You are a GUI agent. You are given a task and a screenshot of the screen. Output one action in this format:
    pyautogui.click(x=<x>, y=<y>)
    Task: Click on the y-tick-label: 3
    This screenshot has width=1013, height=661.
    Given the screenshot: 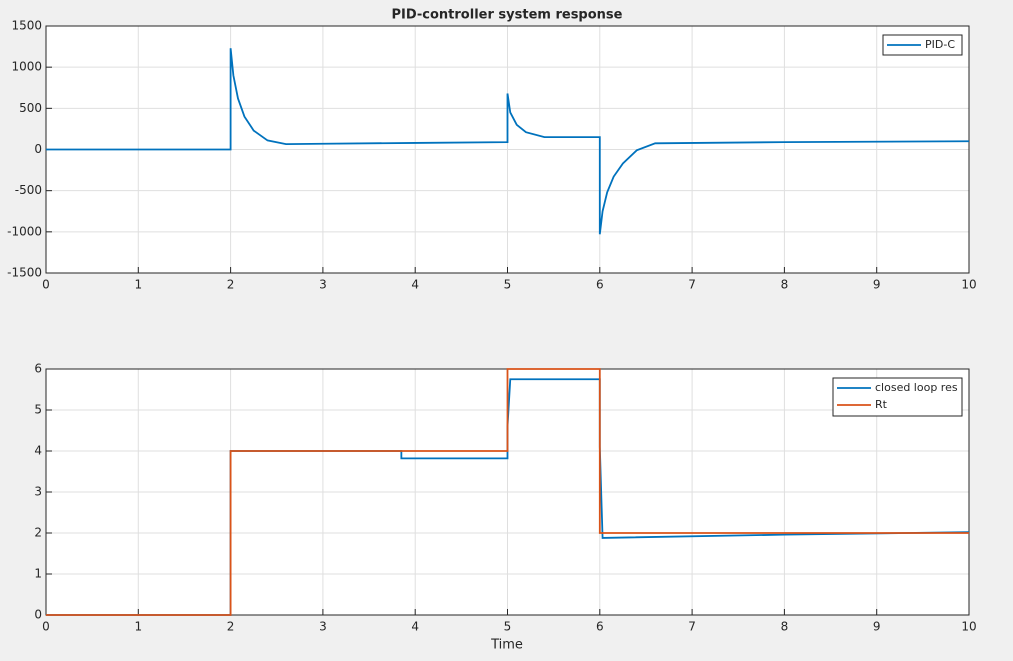 What is the action you would take?
    pyautogui.click(x=38, y=492)
    